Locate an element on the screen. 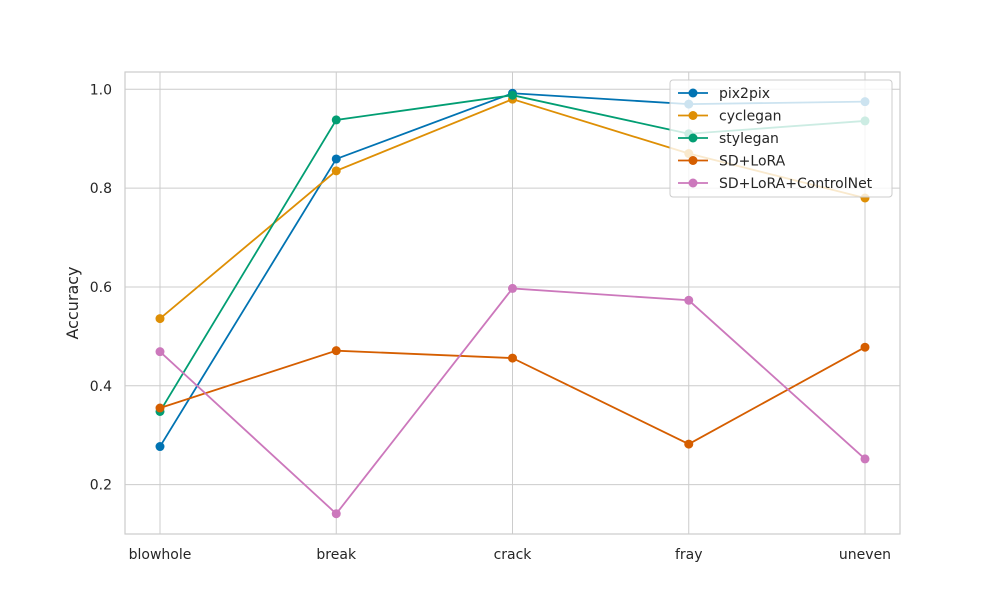  legend-label: stylegan is located at coordinates (749, 139).